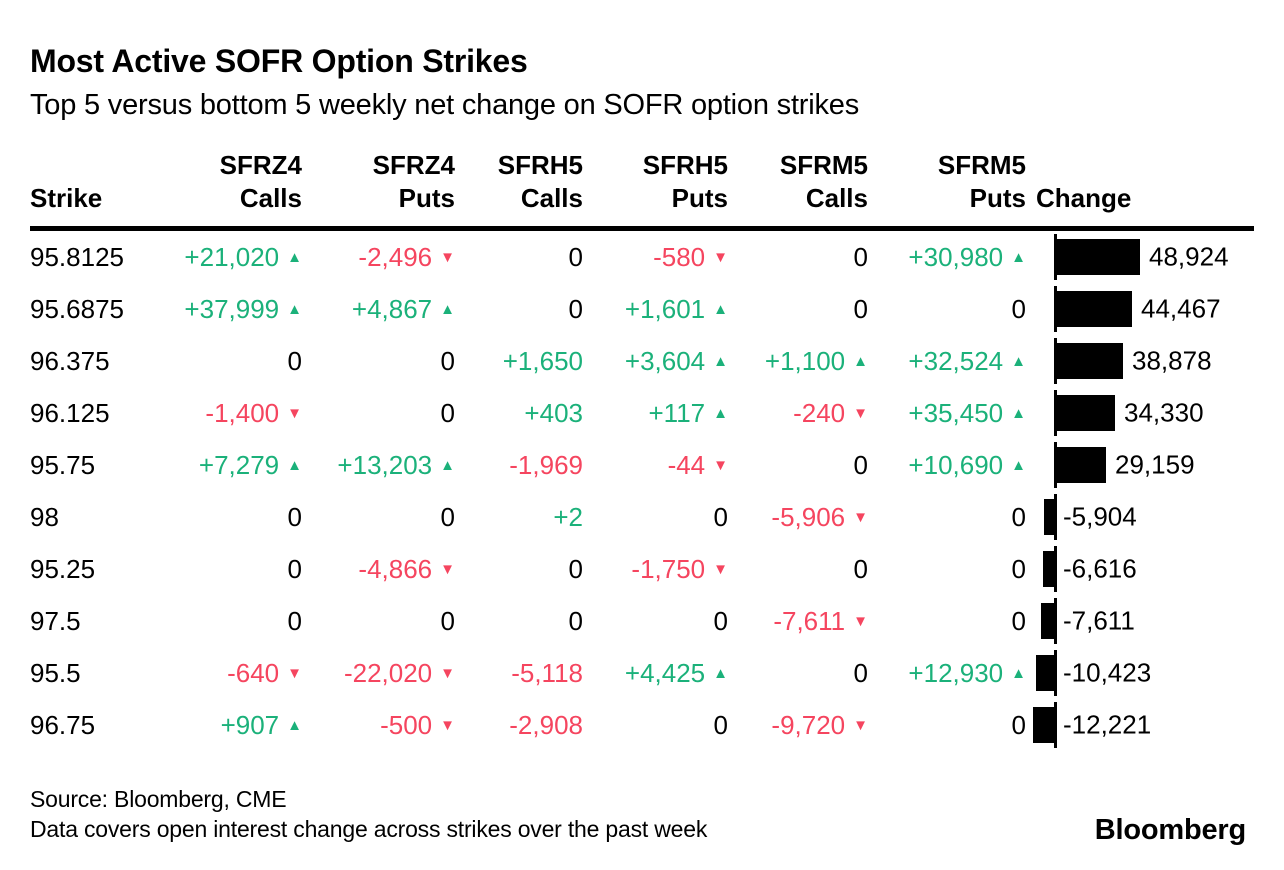 The image size is (1284, 870). I want to click on column-header-sfrh5-calls: SFRH5 Calls, so click(519, 182).